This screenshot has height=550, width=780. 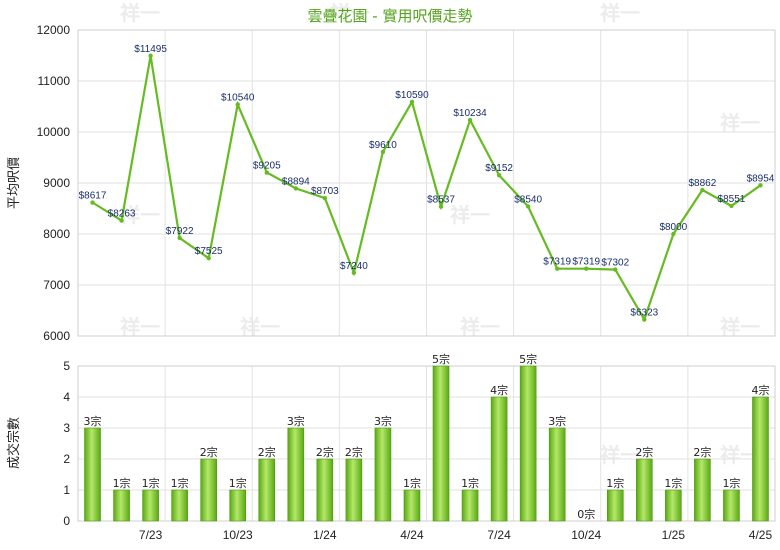 What do you see at coordinates (180, 231) in the screenshot?
I see `price-data-label: $7922` at bounding box center [180, 231].